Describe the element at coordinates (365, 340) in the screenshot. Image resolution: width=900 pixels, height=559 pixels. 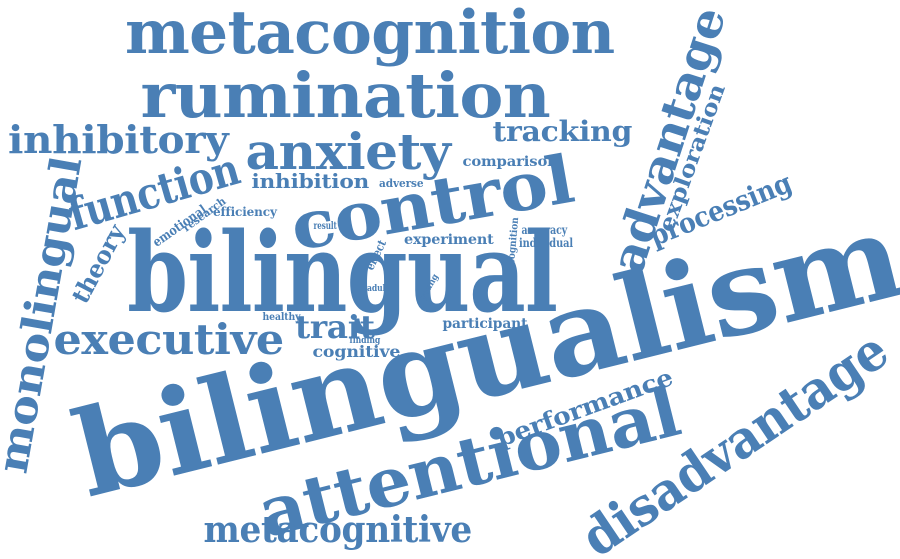
I see `word-finding: finding` at that location.